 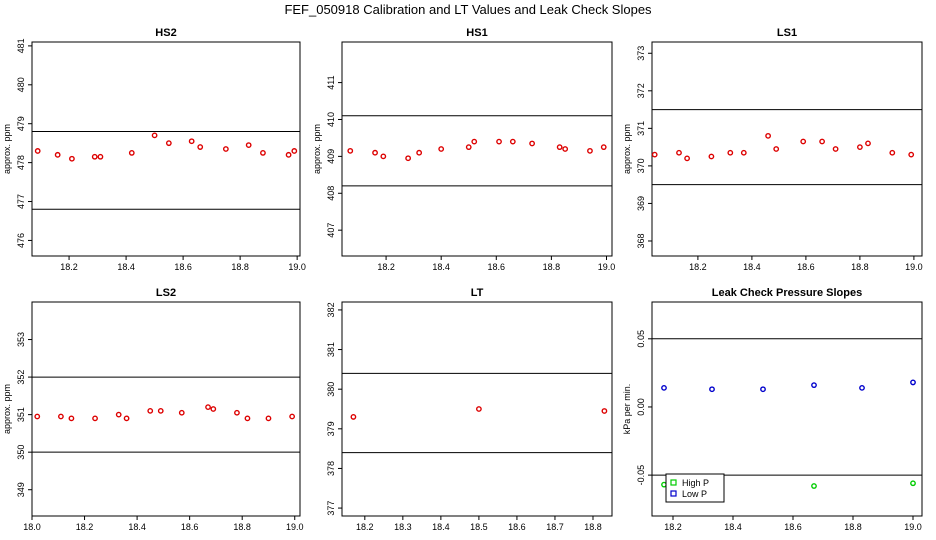 I want to click on panel-title: LS2, so click(x=166, y=293).